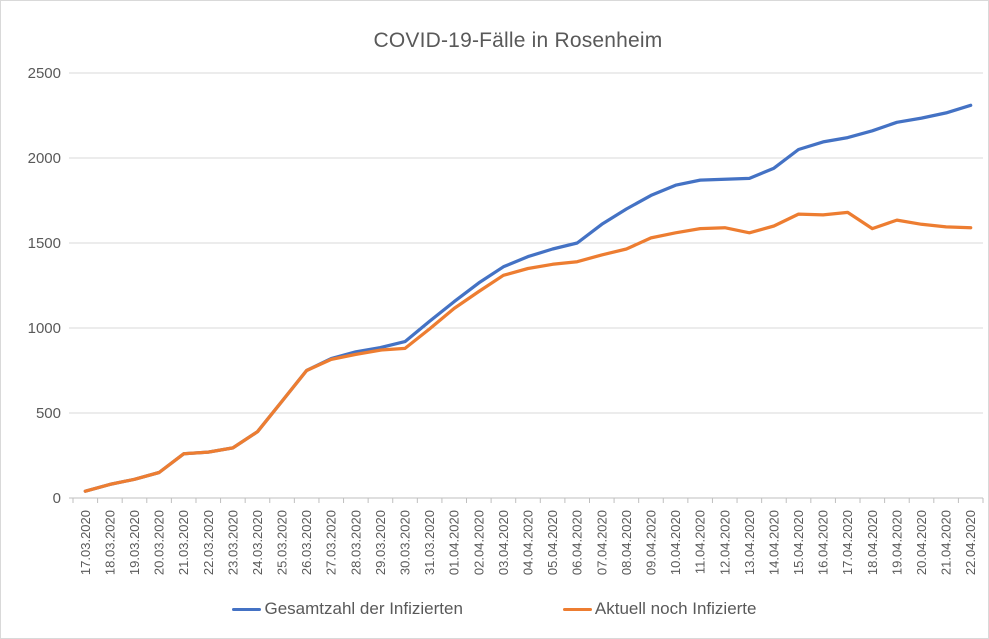  Describe the element at coordinates (896, 542) in the screenshot. I see `x-tick-label: 19.04.2020` at that location.